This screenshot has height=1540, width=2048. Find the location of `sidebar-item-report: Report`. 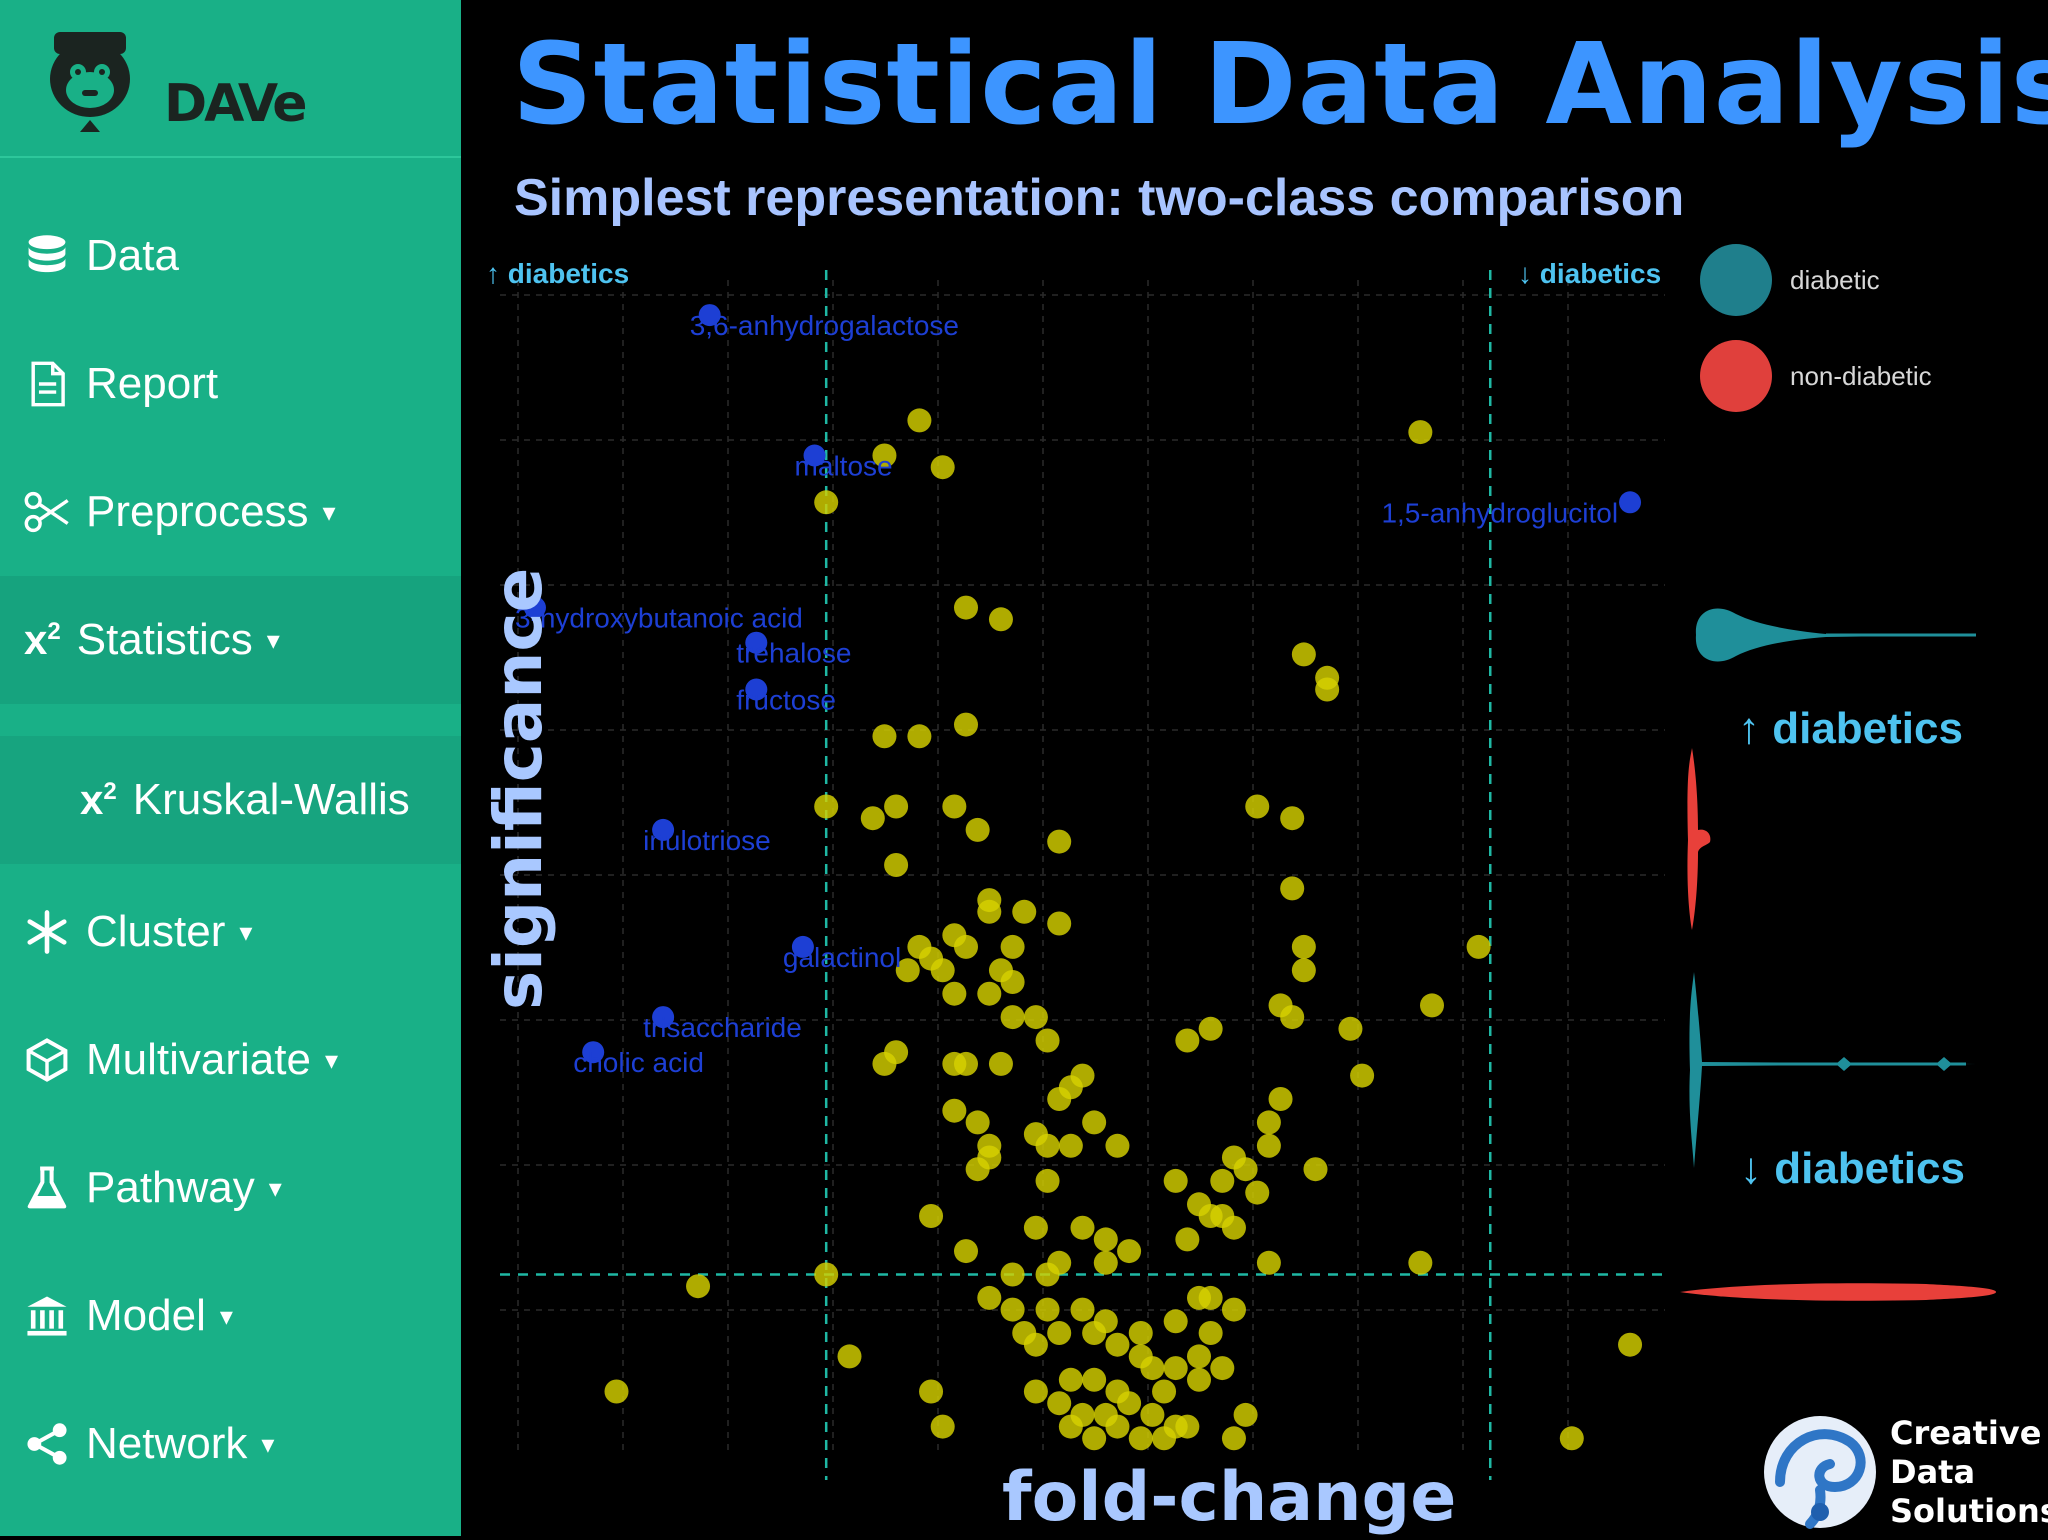

sidebar-item-report: Report is located at coordinates (230, 384).